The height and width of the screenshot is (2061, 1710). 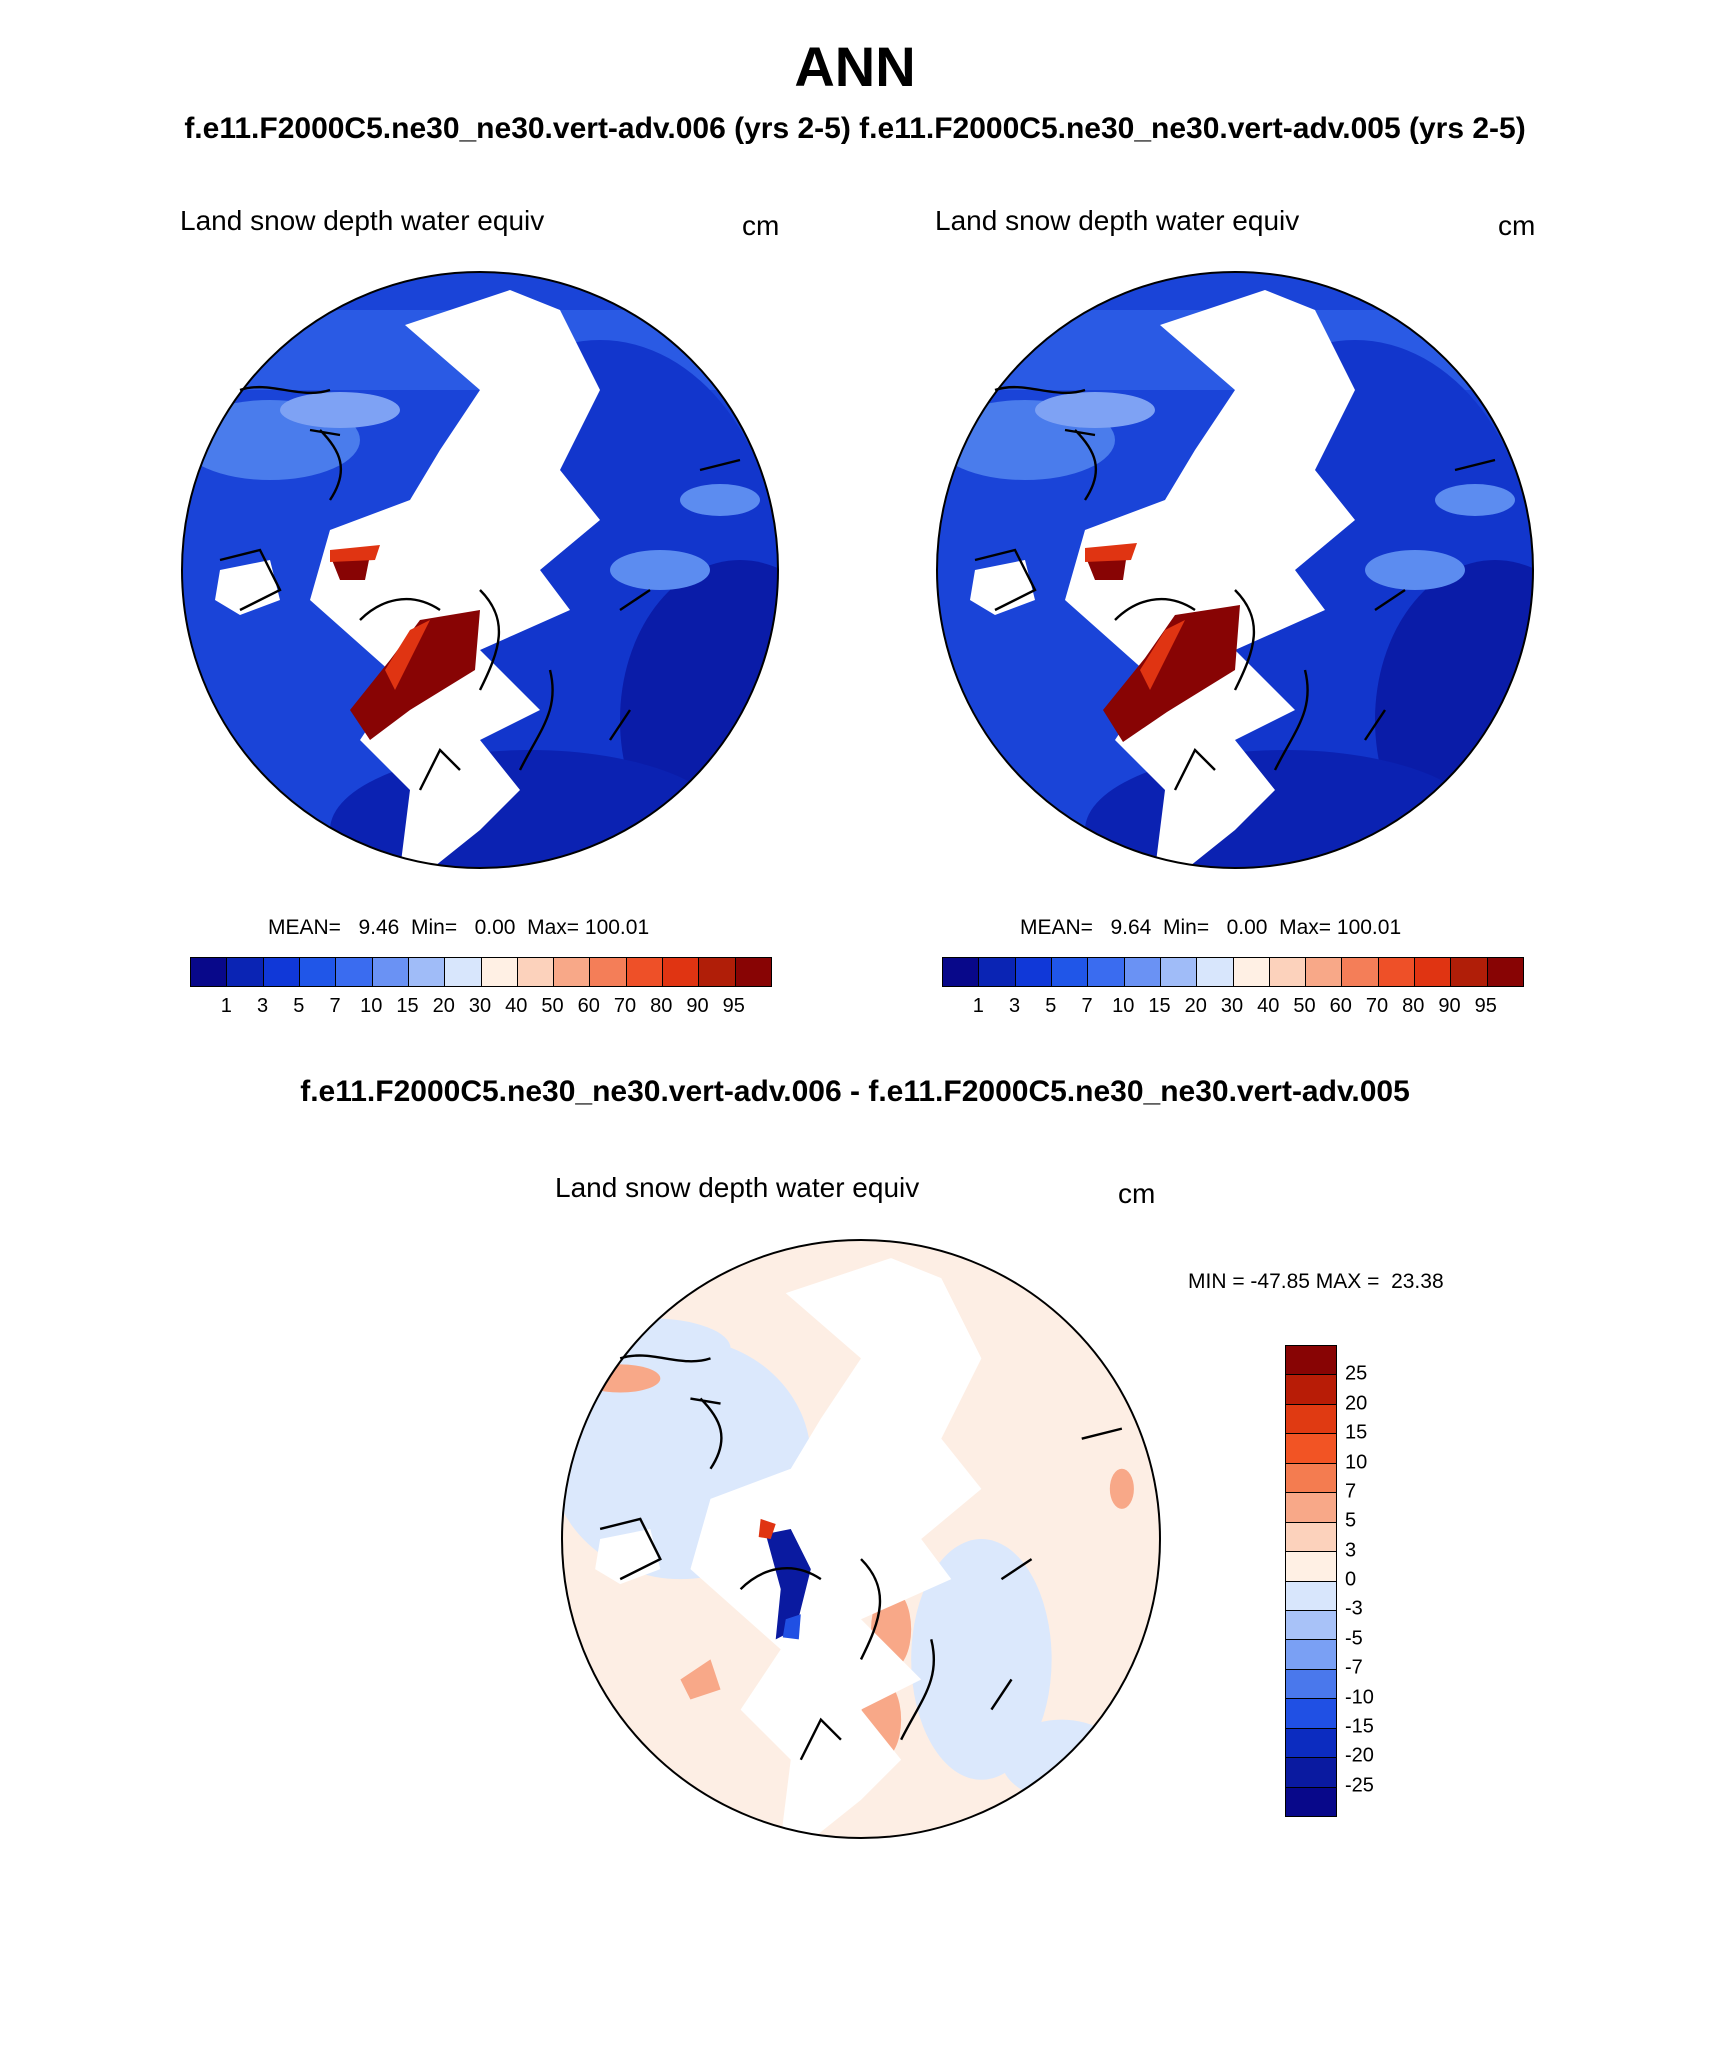 What do you see at coordinates (1354, 1667) in the screenshot?
I see `colorbar-tick-label: -7` at bounding box center [1354, 1667].